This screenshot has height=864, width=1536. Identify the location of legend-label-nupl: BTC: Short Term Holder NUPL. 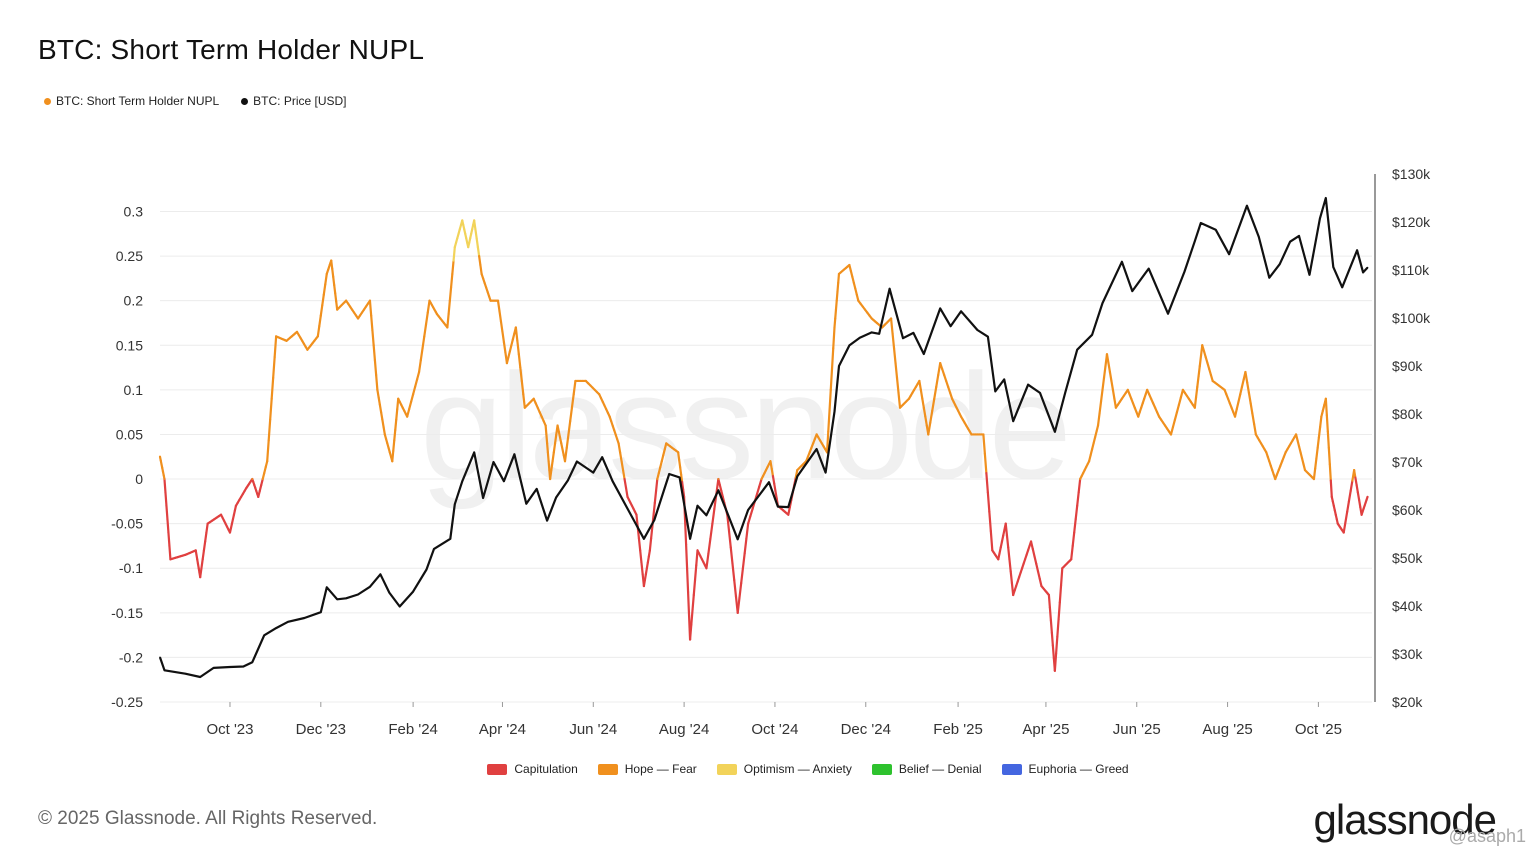
(138, 101).